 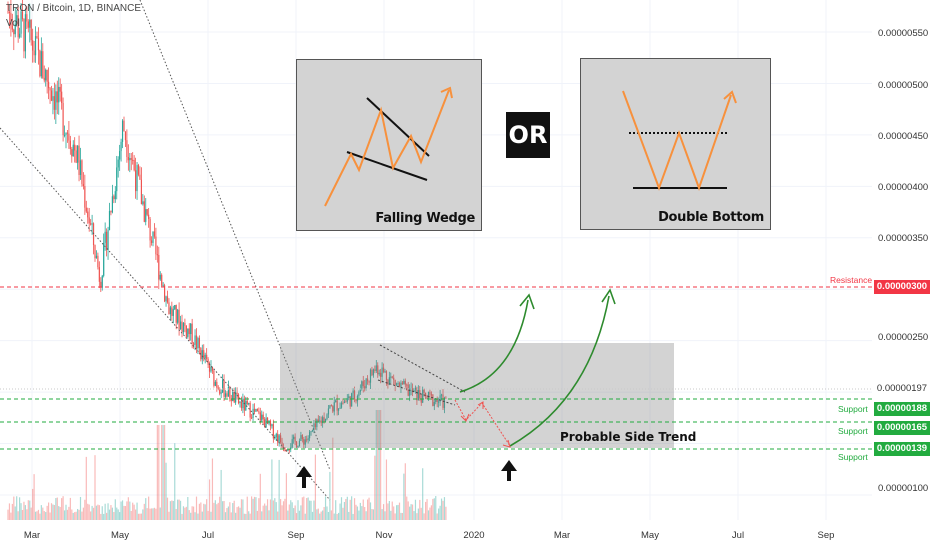 I want to click on time-axis: Mar May Jul Sep Nov 2020 Mar May Jul Sep, so click(x=436, y=535).